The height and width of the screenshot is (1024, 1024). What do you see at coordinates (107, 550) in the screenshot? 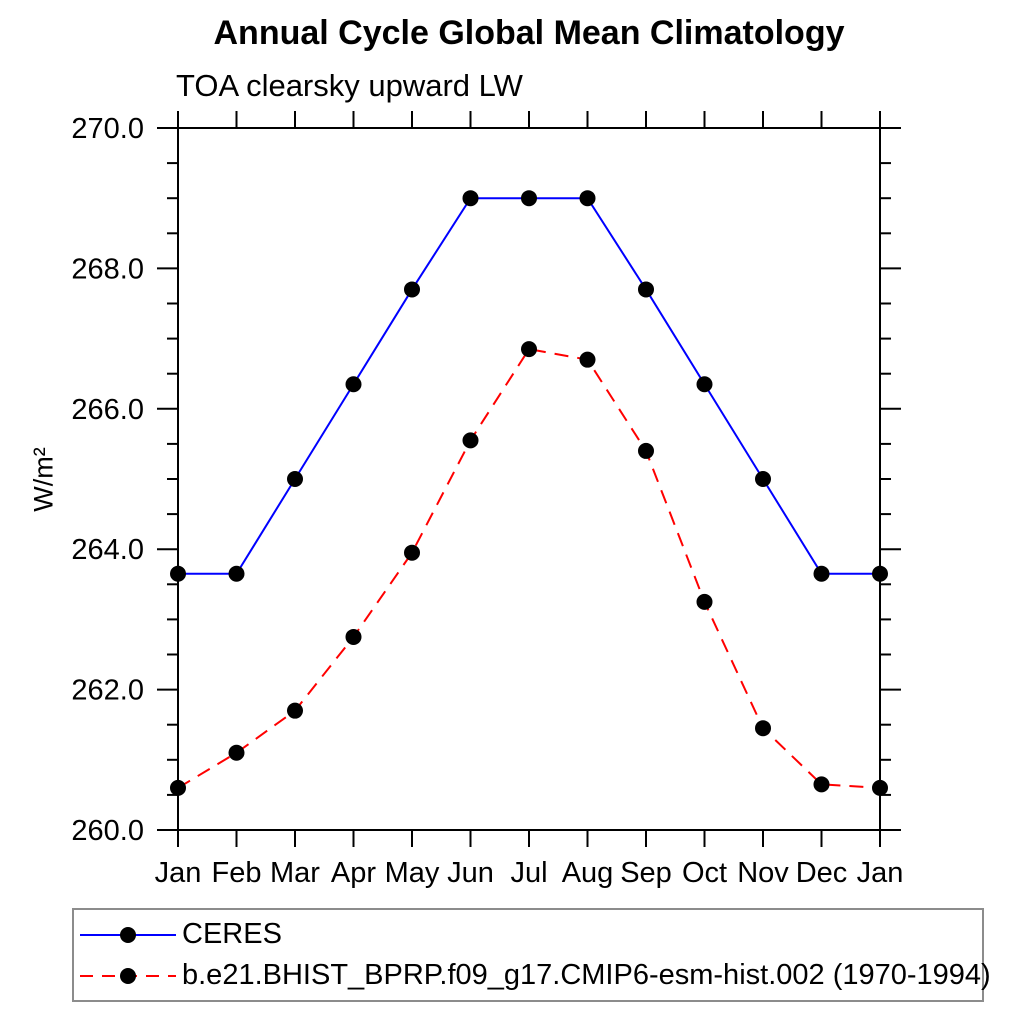
I see `y-tick-label: 264.0` at bounding box center [107, 550].